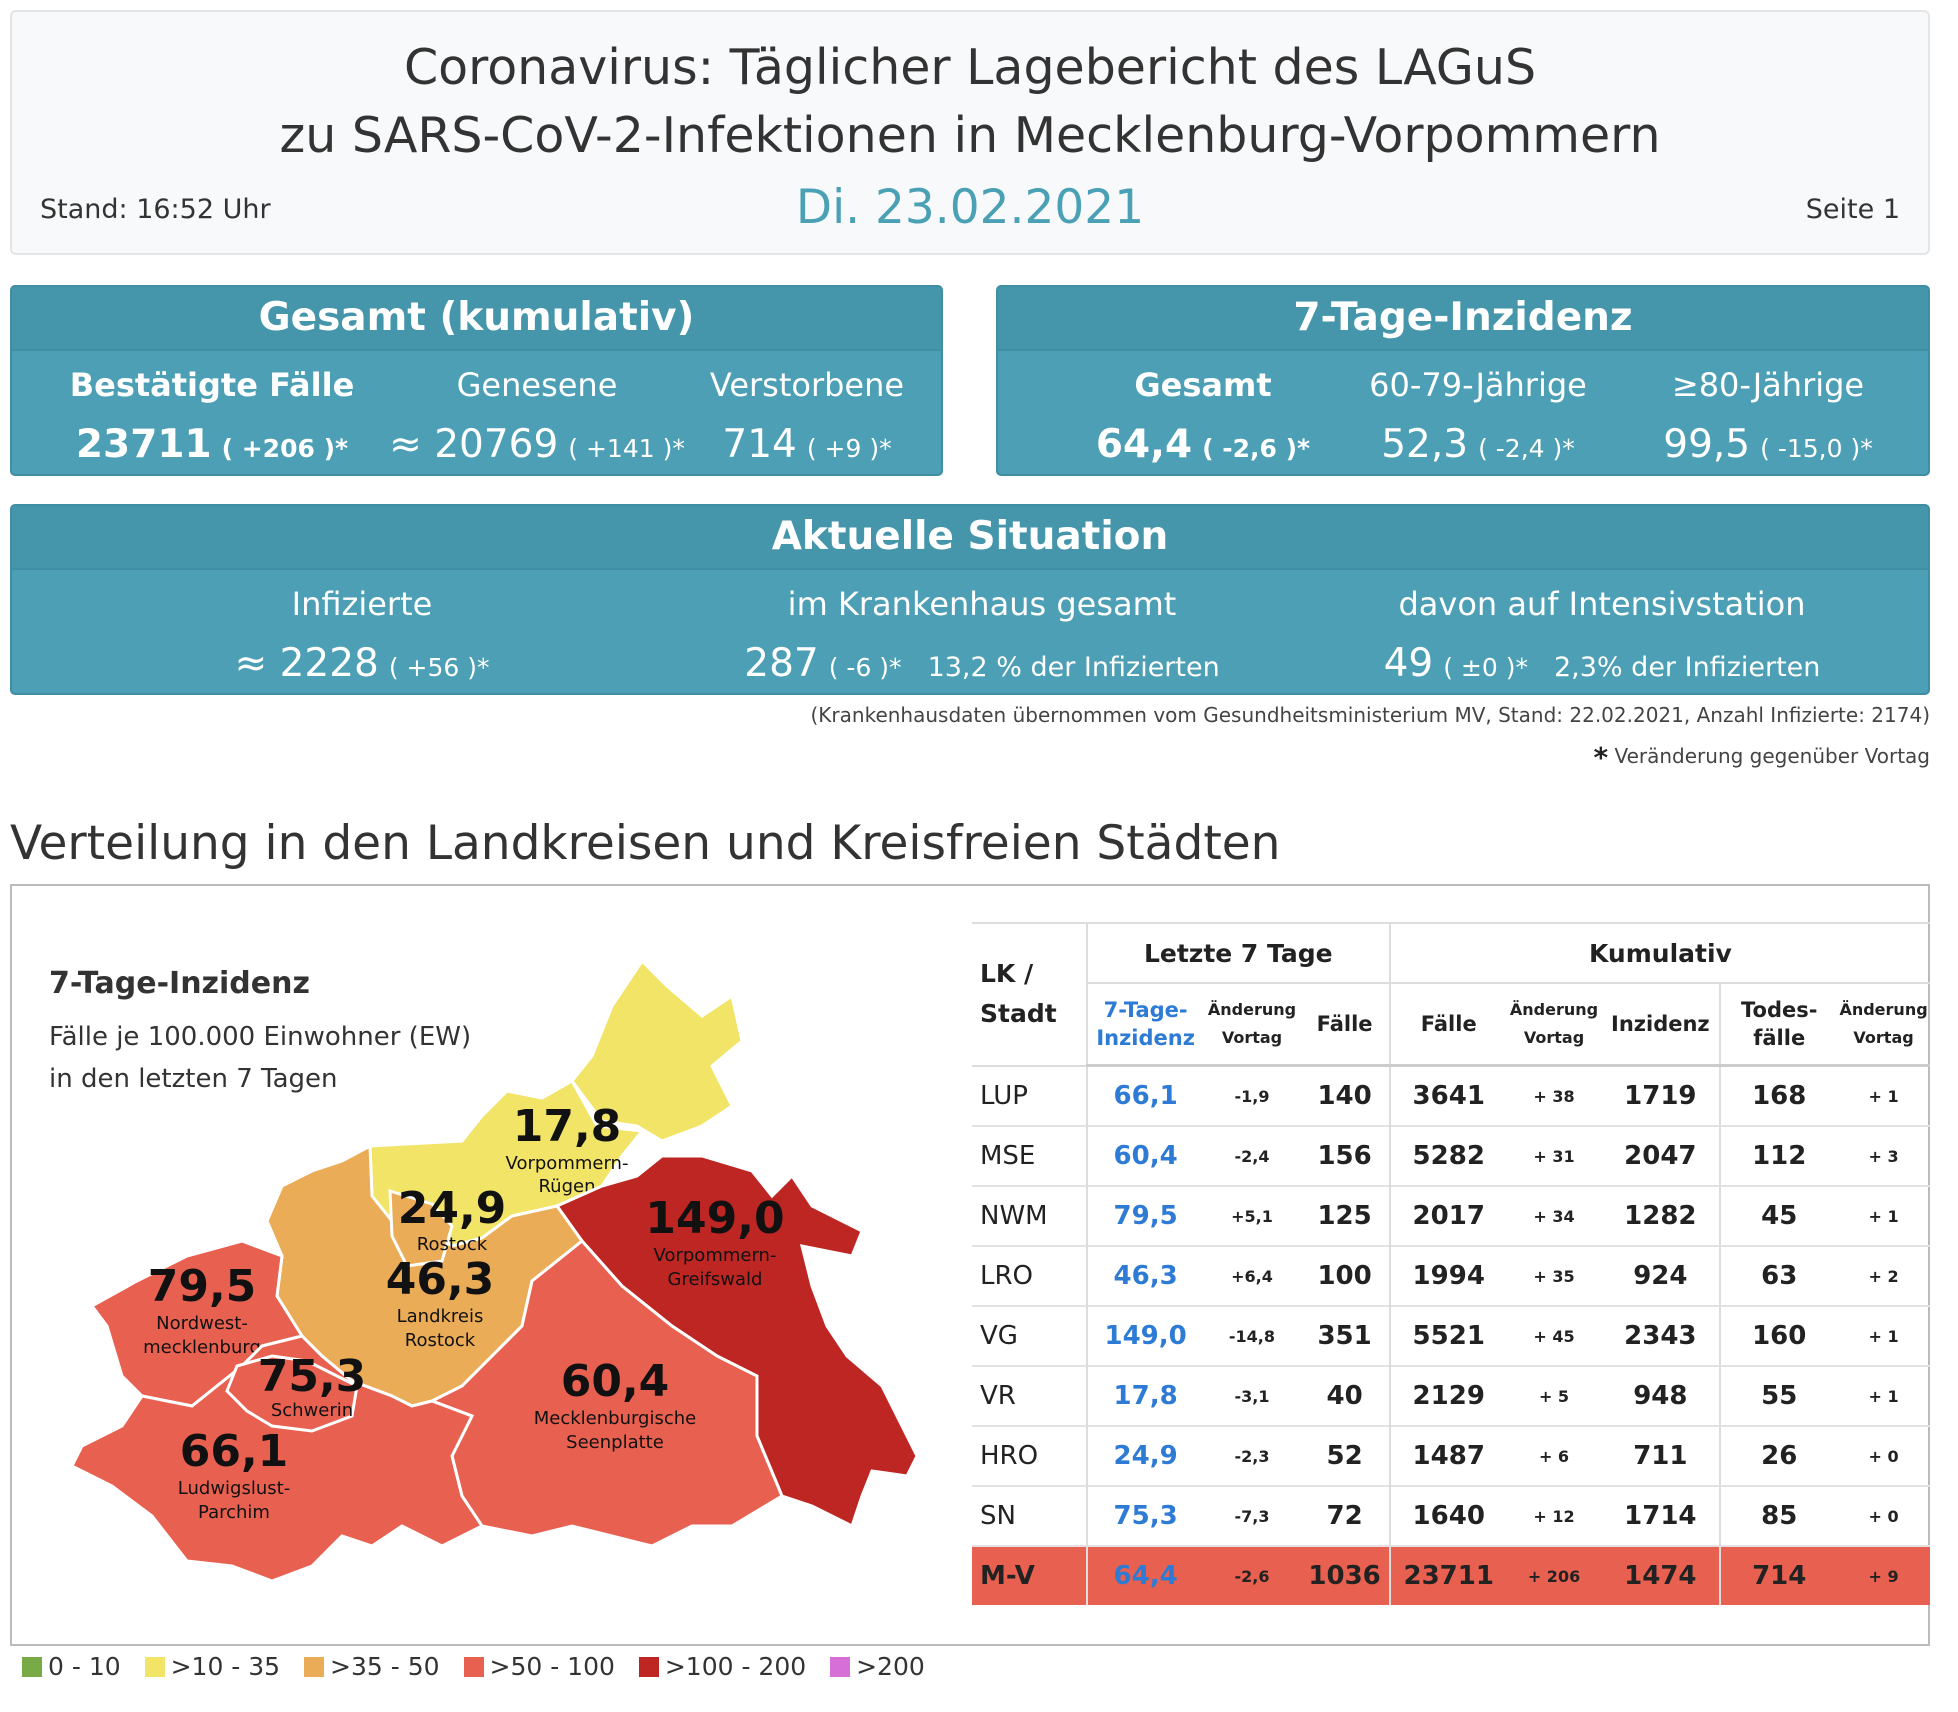 Image resolution: width=1958 pixels, height=1712 pixels. I want to click on cell-kum-aenderung: + 5, so click(1554, 1395).